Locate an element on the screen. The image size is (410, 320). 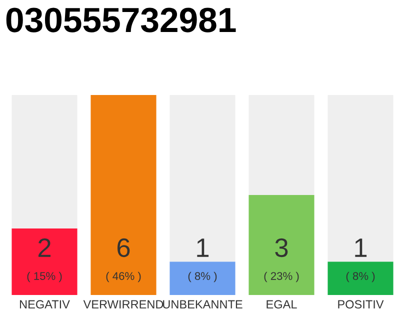
chart-title: 030555732981 is located at coordinates (121, 20).